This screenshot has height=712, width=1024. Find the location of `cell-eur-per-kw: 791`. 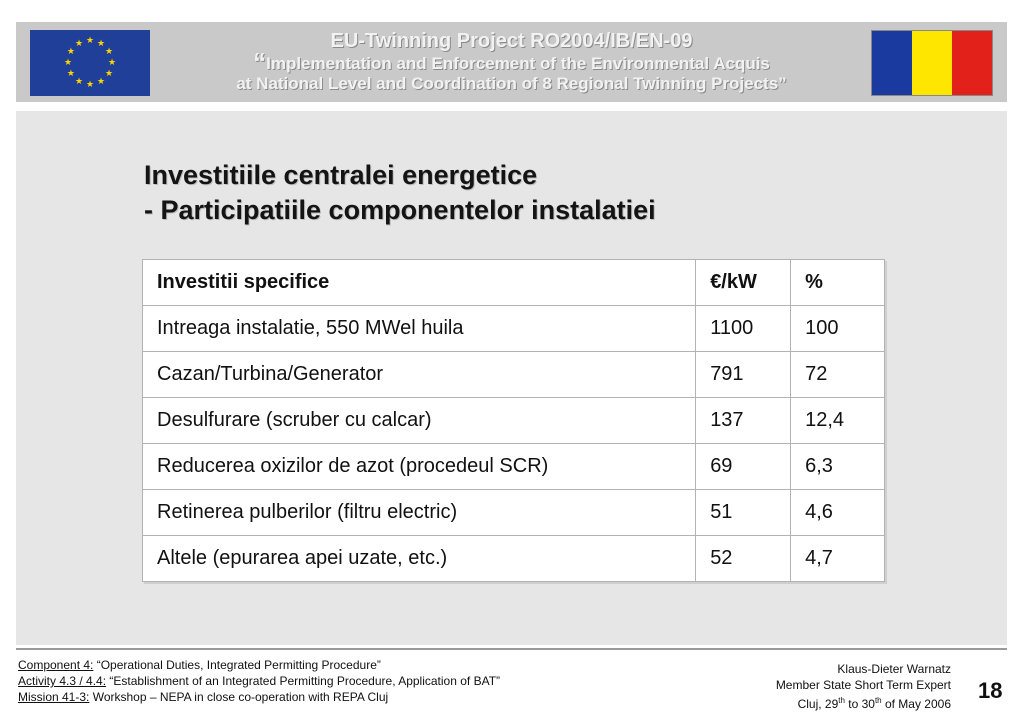

cell-eur-per-kw: 791 is located at coordinates (743, 374).